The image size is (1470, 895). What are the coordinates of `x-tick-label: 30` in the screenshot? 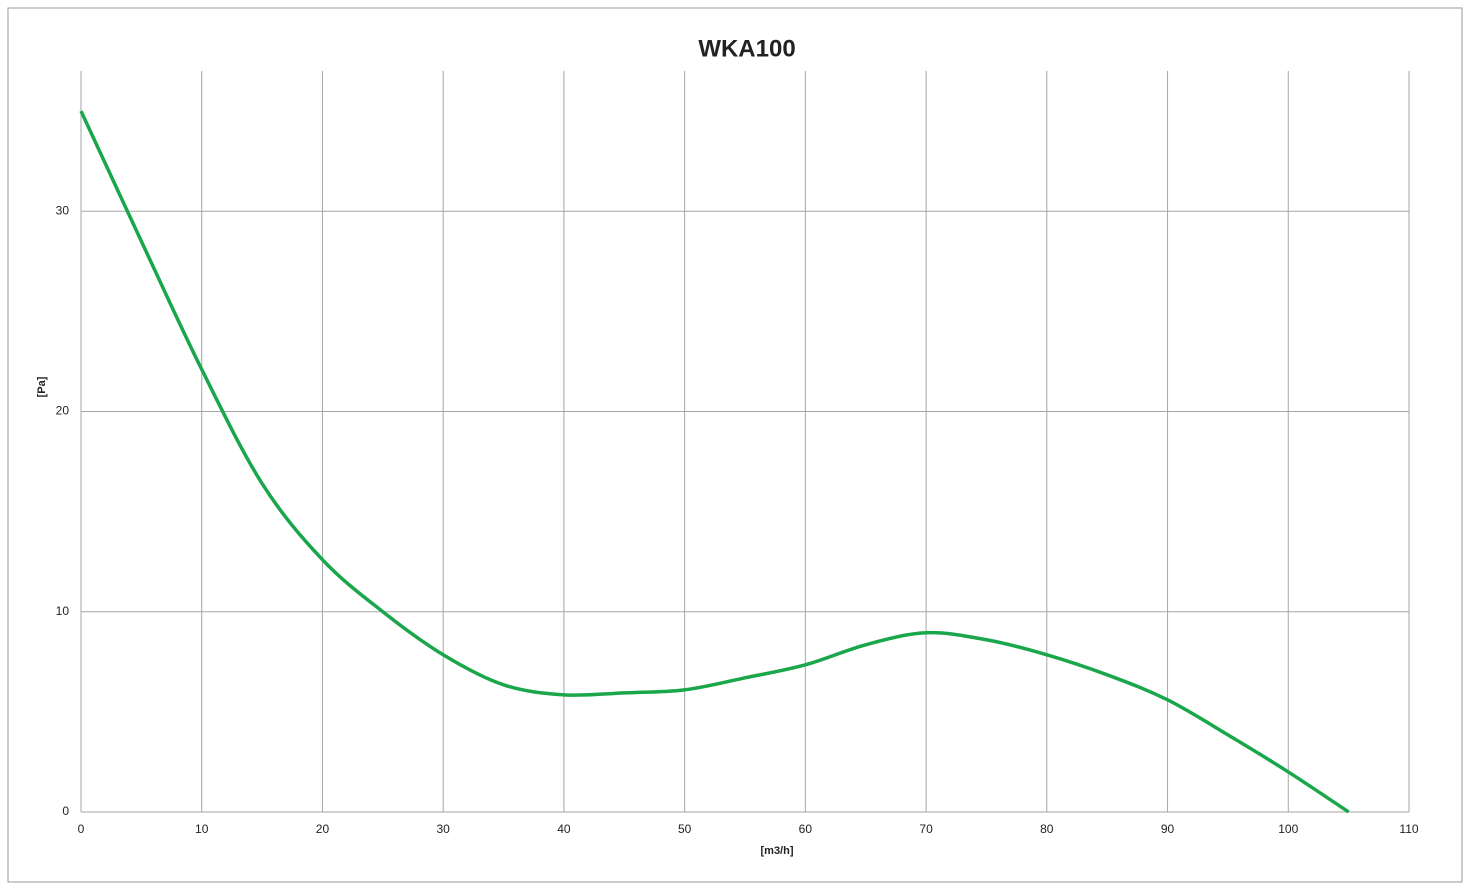 It's located at (444, 829).